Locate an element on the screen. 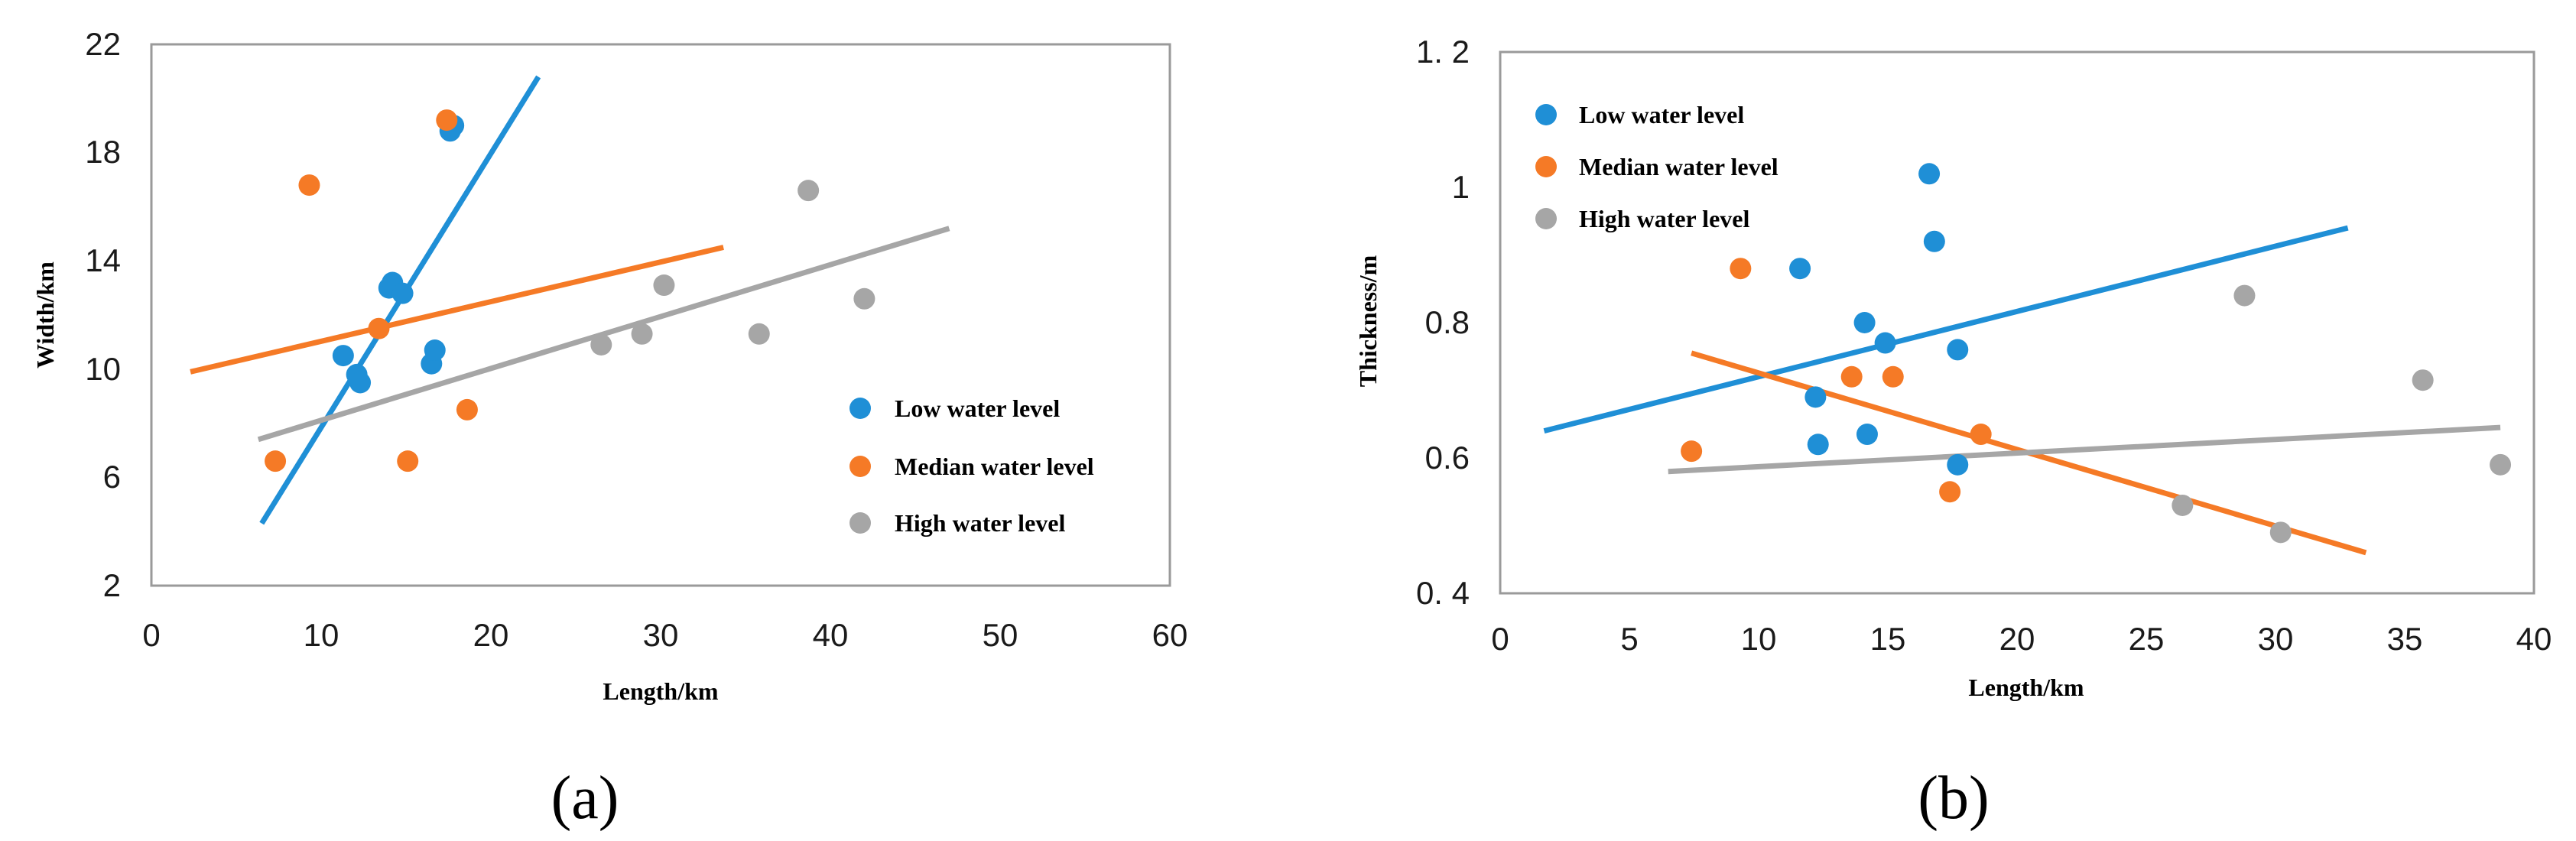 This screenshot has height=841, width=2576. chart-a-y-tick: 2 is located at coordinates (112, 585).